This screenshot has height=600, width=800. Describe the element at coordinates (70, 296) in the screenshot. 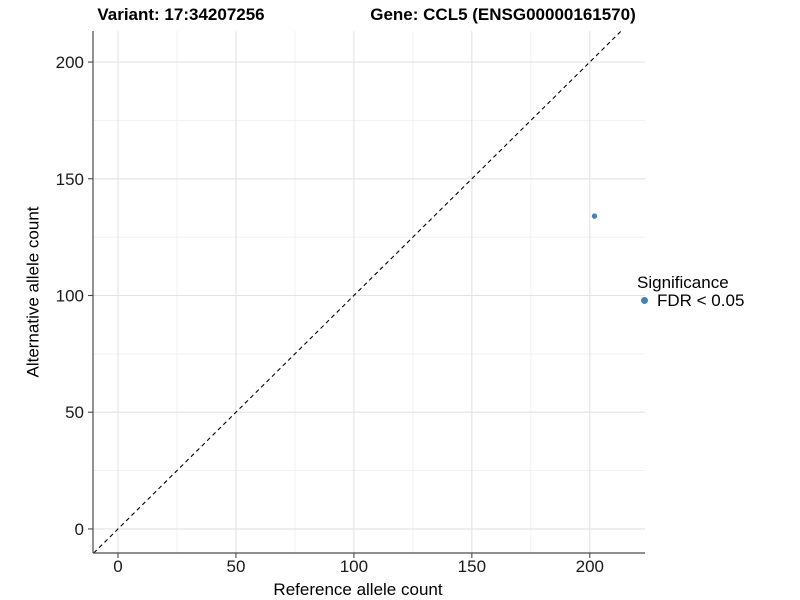

I see `y-tick-label: 100` at that location.